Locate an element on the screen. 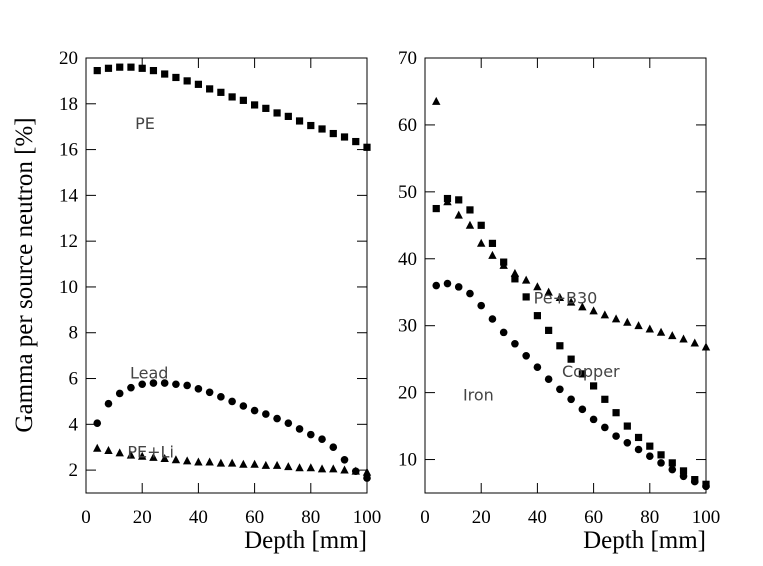  copper-series-label: Copper is located at coordinates (591, 371).